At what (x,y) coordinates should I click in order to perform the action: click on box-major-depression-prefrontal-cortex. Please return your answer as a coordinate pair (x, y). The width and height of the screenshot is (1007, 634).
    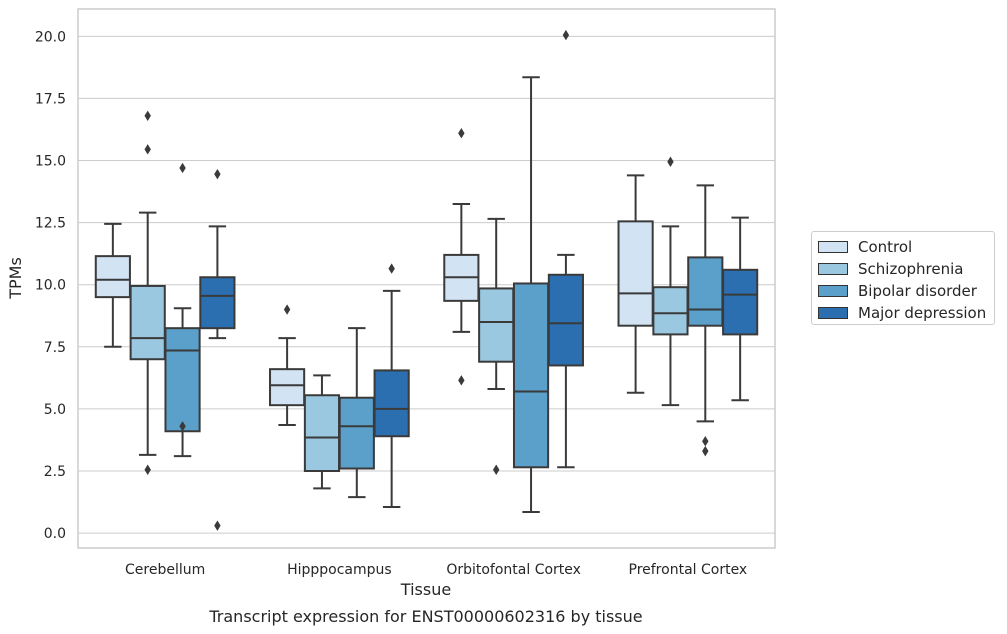
    Looking at the image, I should click on (740, 309).